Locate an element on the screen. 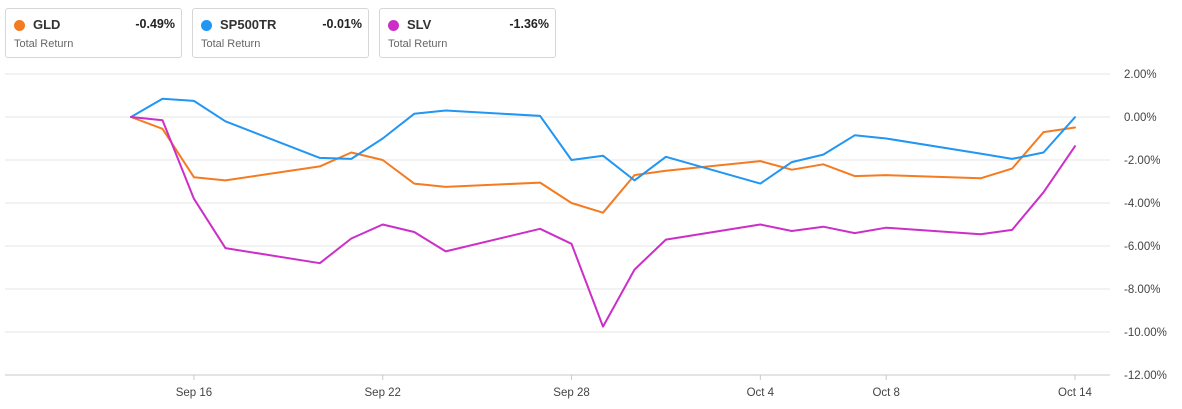  slv-color-dot-icon is located at coordinates (393, 25).